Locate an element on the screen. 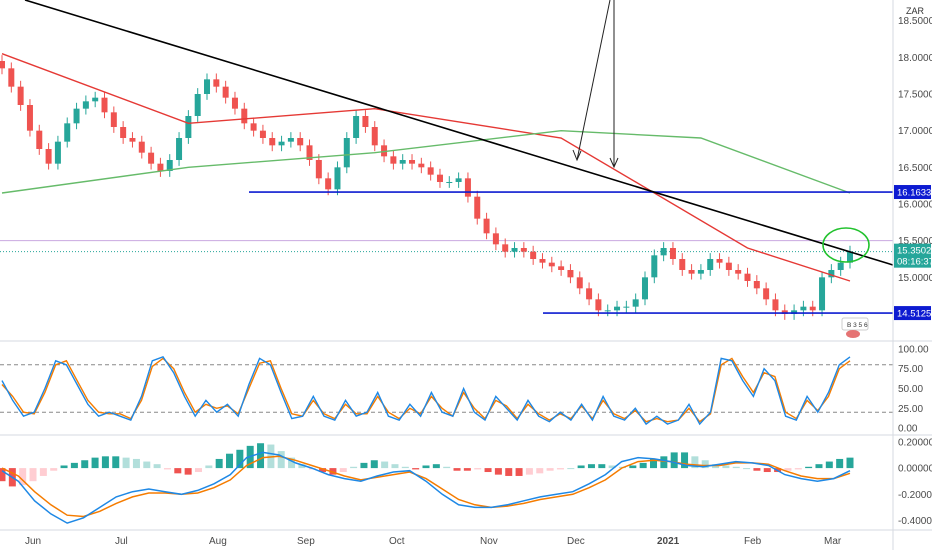 The image size is (932, 550). moving-average-green-line is located at coordinates (426, 161).